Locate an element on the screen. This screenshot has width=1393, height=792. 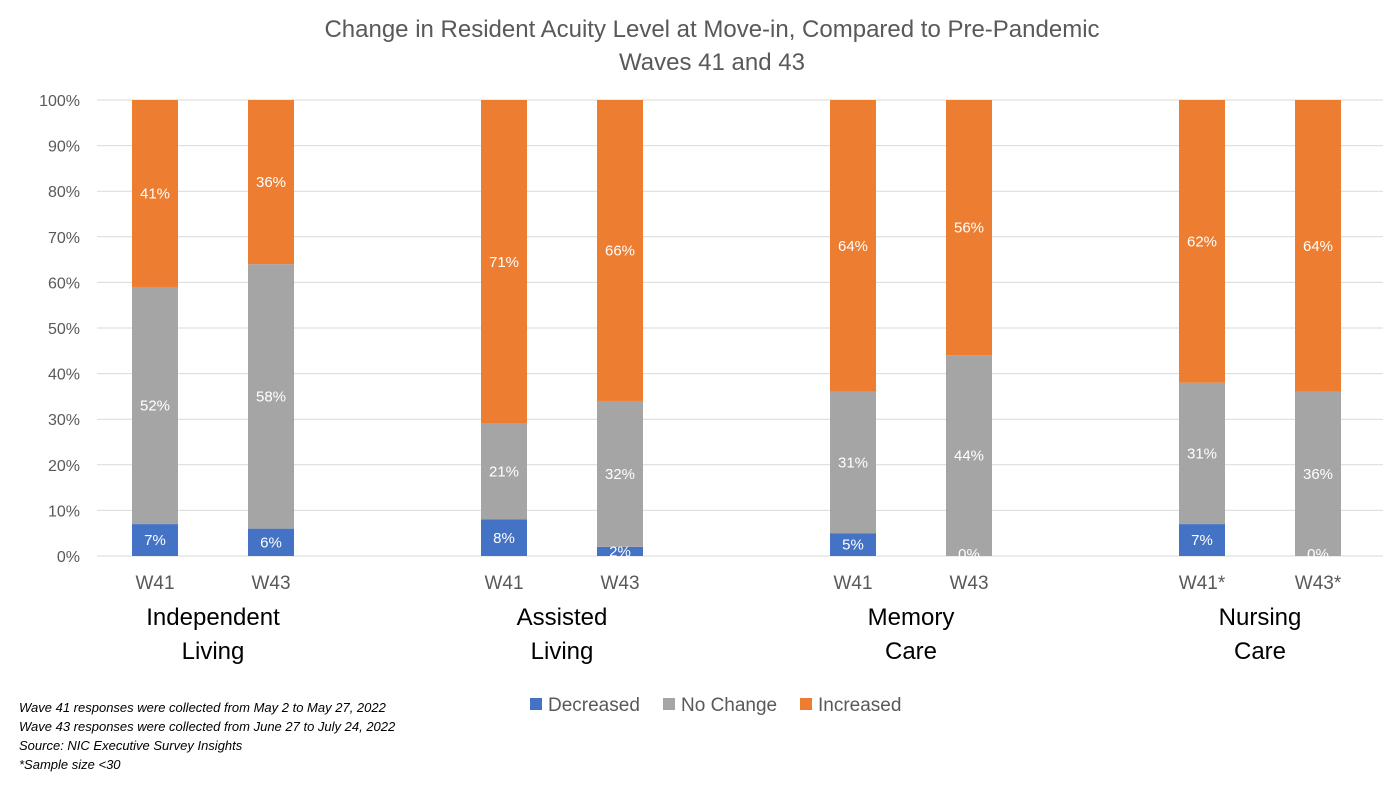
data-label-no-change: 58% is located at coordinates (271, 396).